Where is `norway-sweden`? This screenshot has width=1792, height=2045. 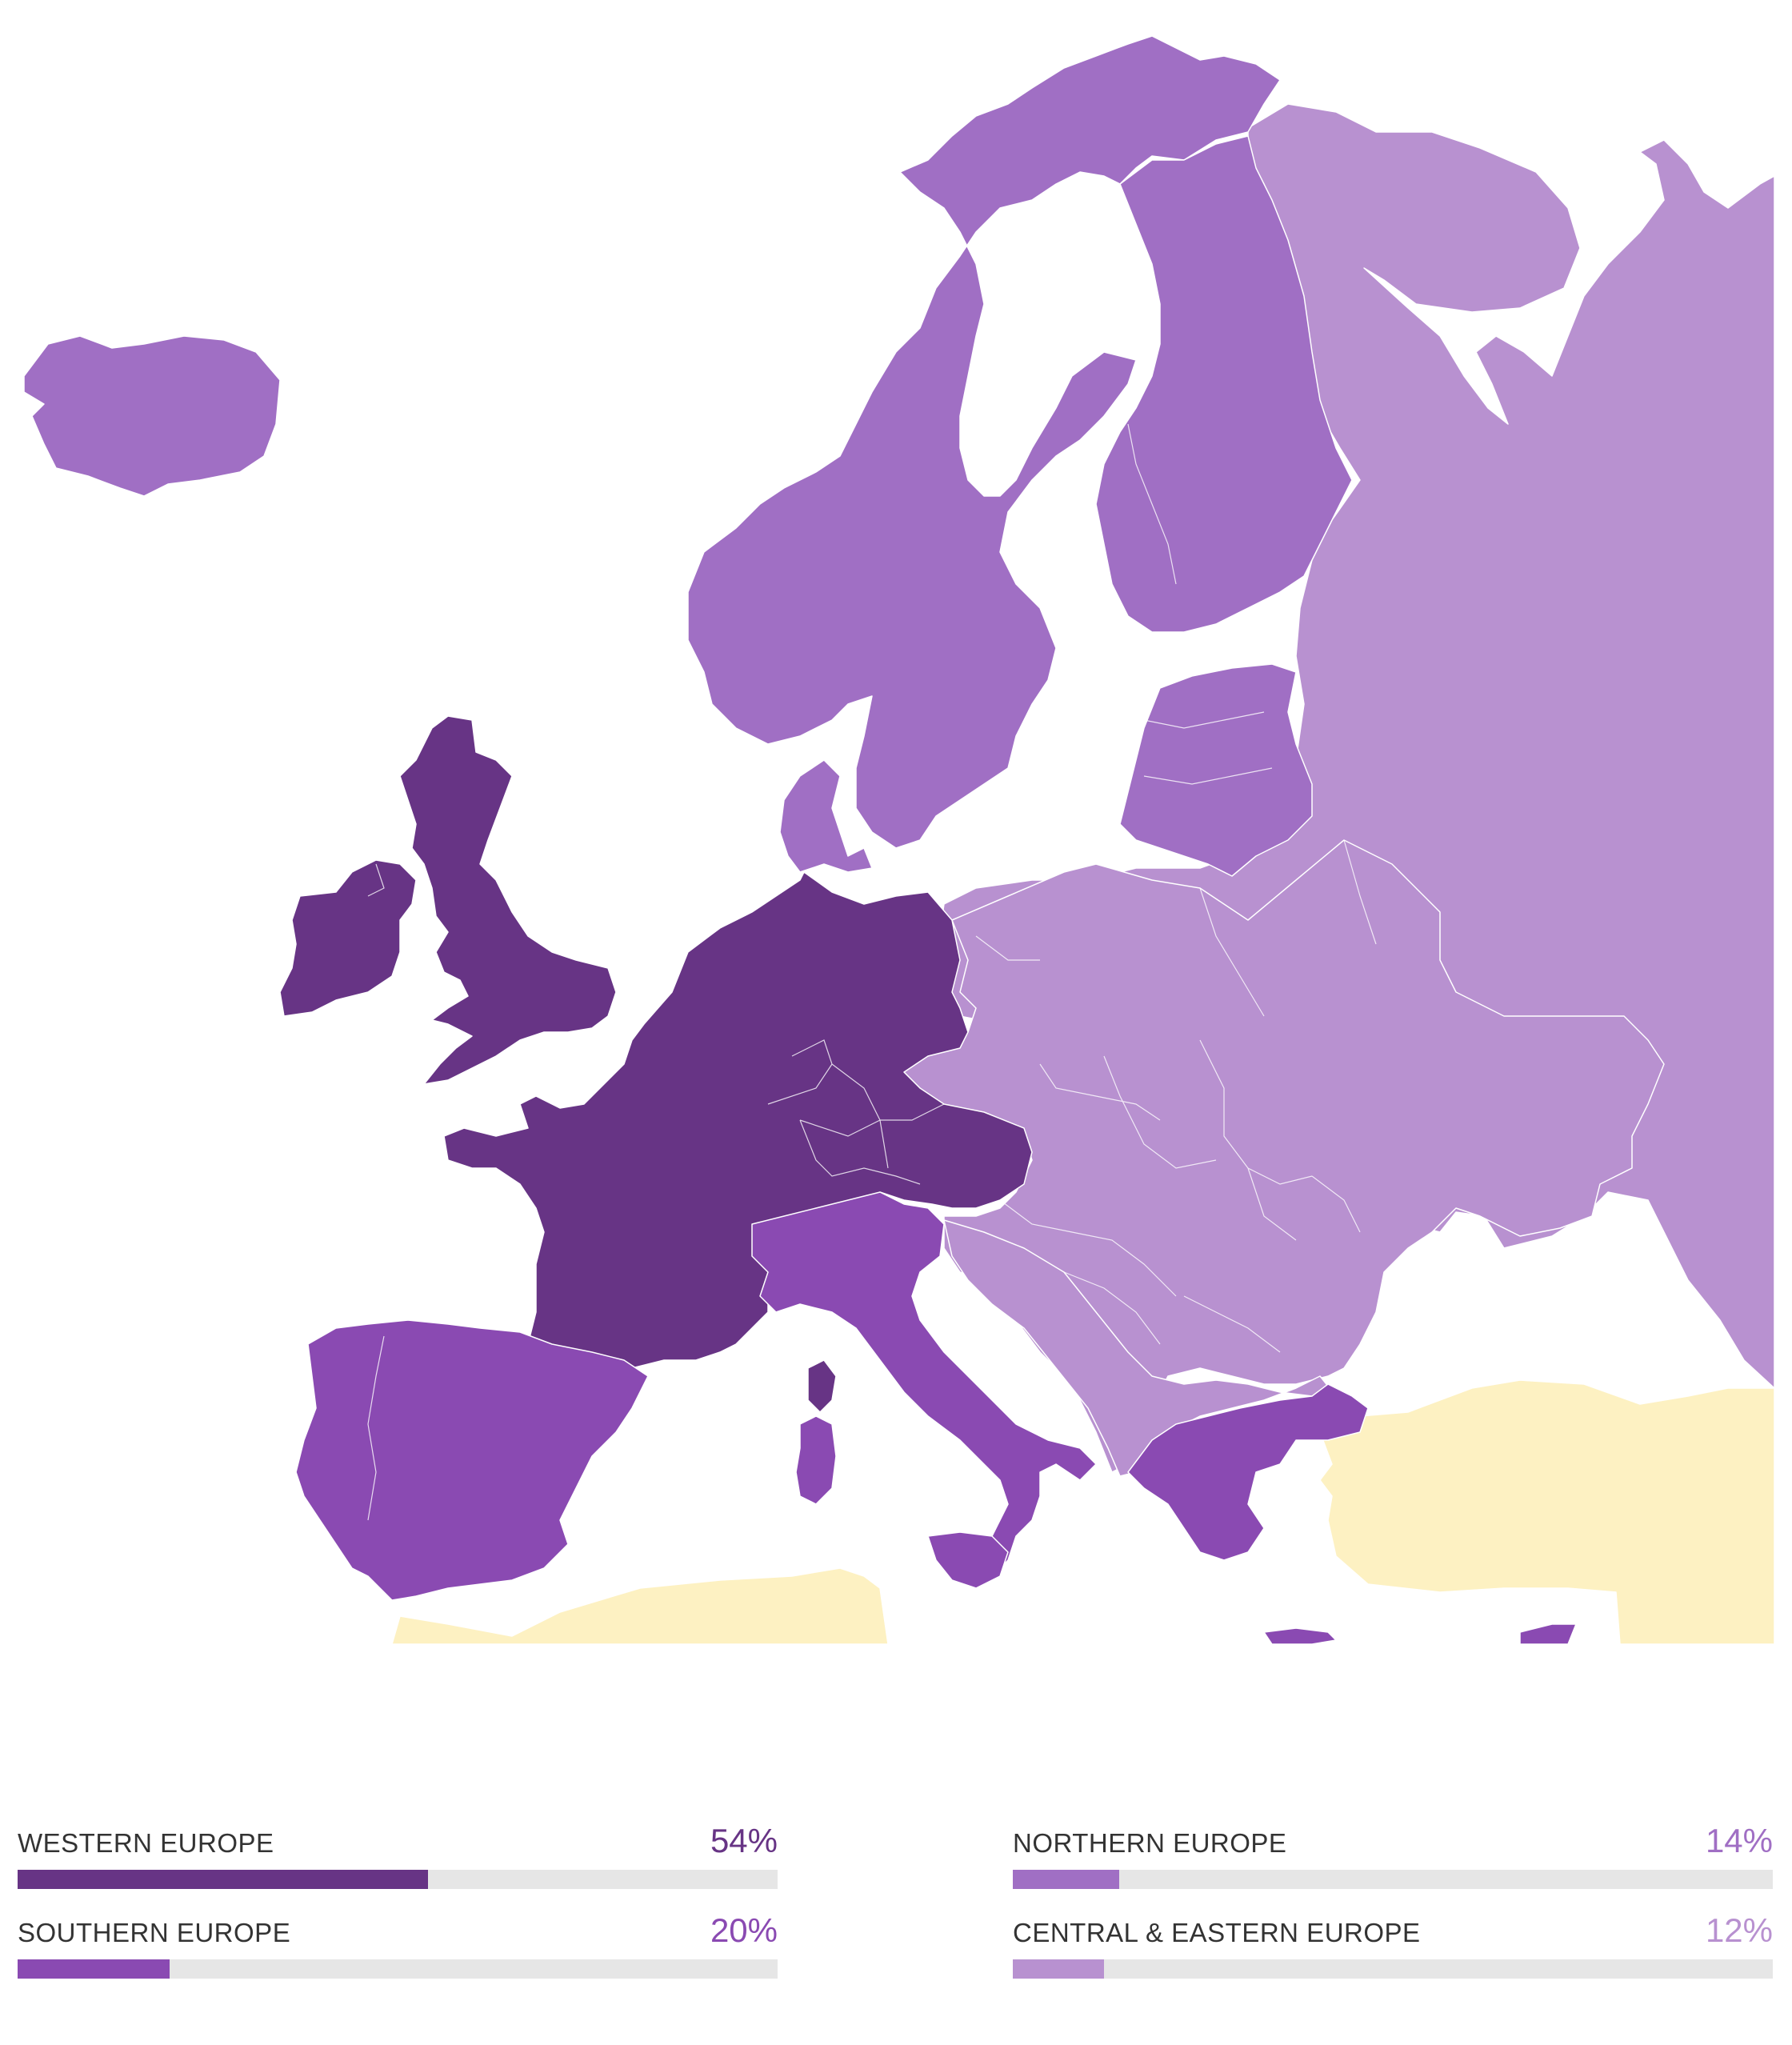
norway-sweden is located at coordinates (984, 442).